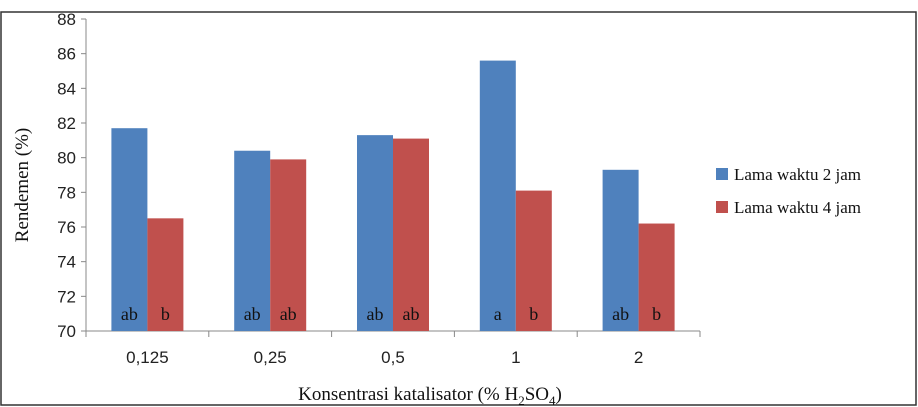 The width and height of the screenshot is (918, 407). What do you see at coordinates (66, 88) in the screenshot?
I see `y-tick-label: 84` at bounding box center [66, 88].